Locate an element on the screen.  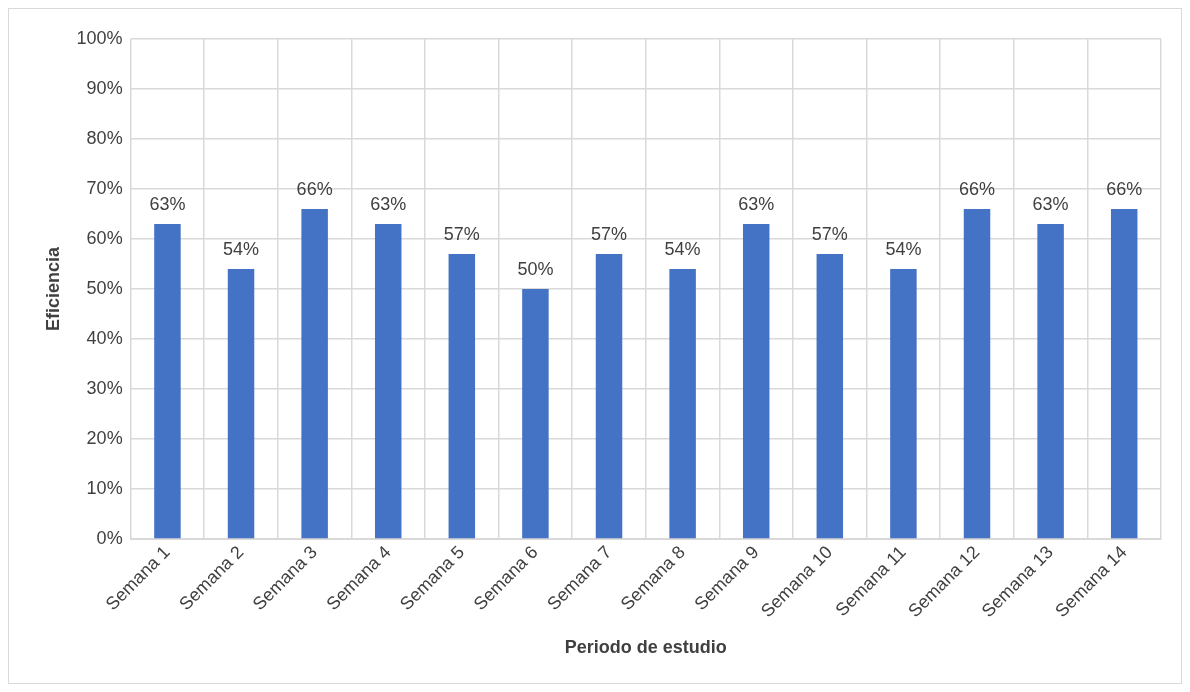
y-tick-label: 80% is located at coordinates (104, 137).